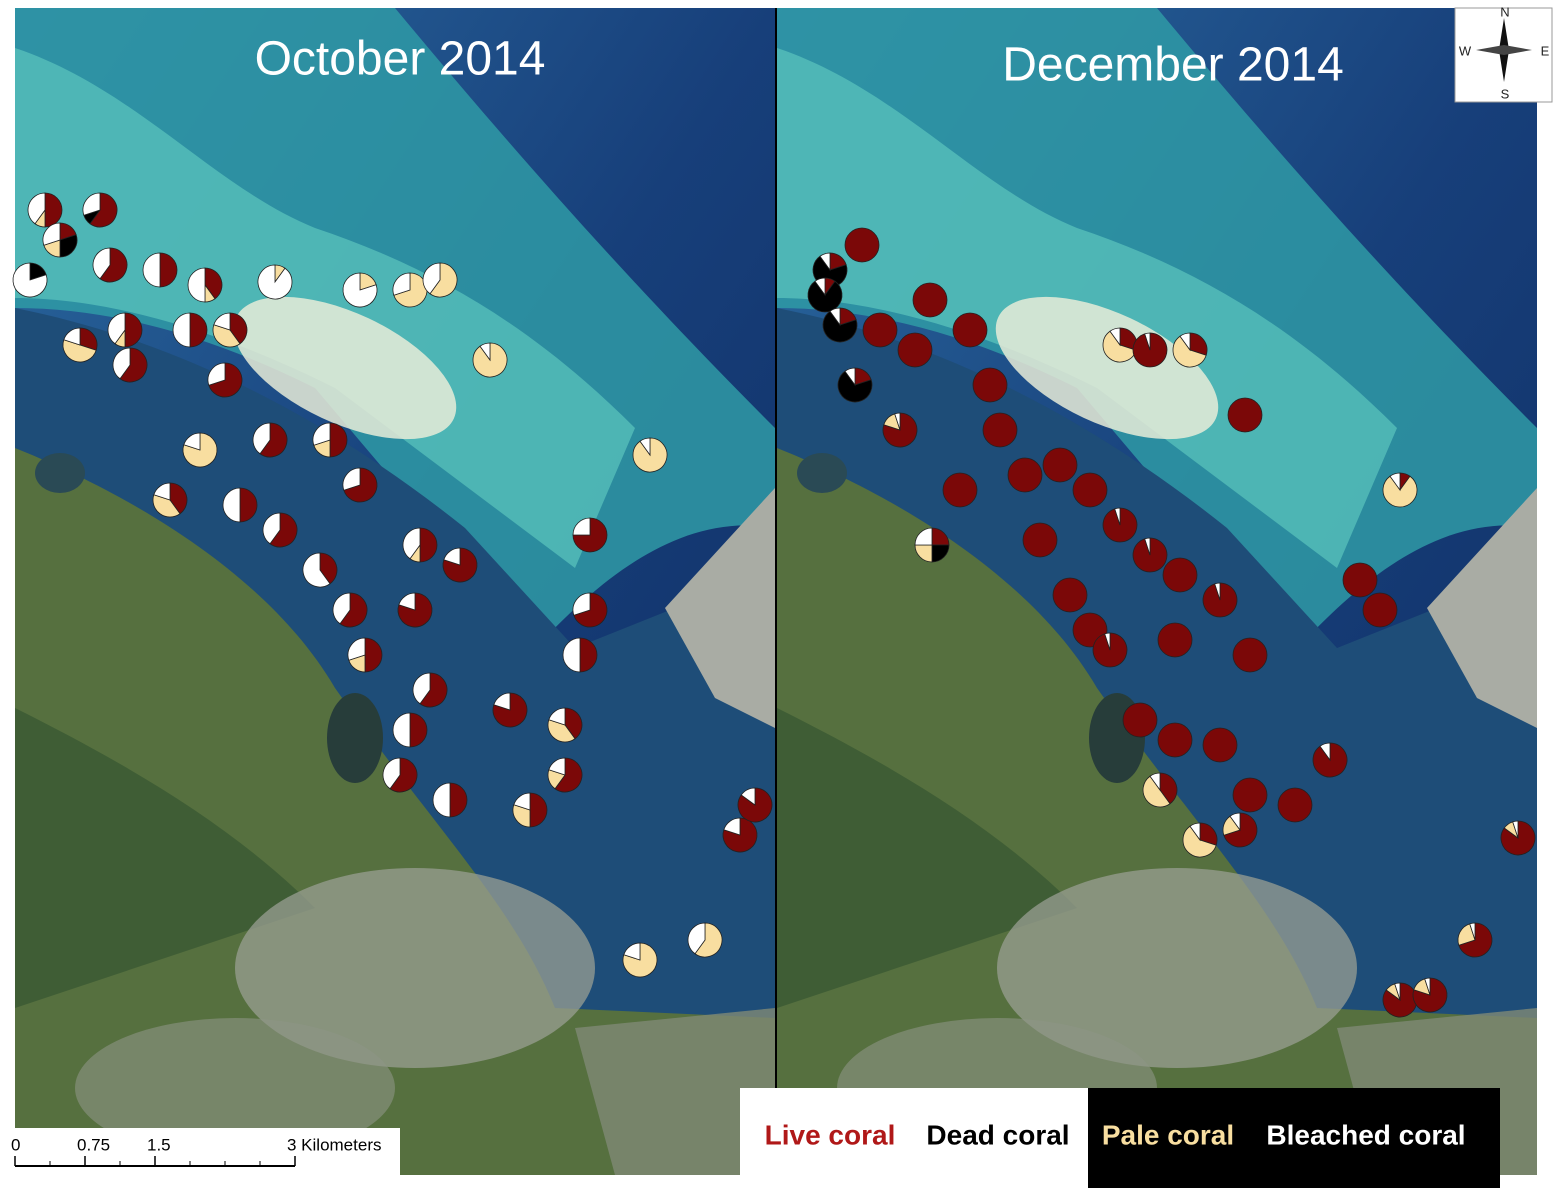  What do you see at coordinates (1465, 50) in the screenshot?
I see `compass-w: W` at bounding box center [1465, 50].